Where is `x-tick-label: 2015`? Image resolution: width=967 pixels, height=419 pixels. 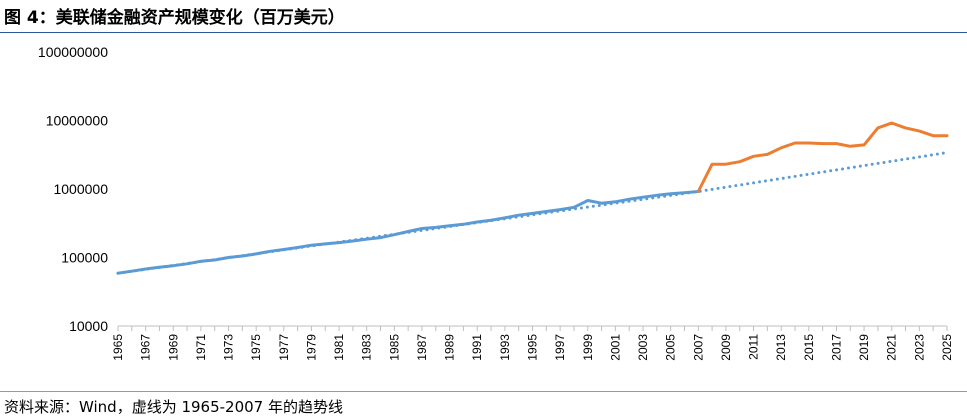 x-tick-label: 2015 is located at coordinates (809, 347).